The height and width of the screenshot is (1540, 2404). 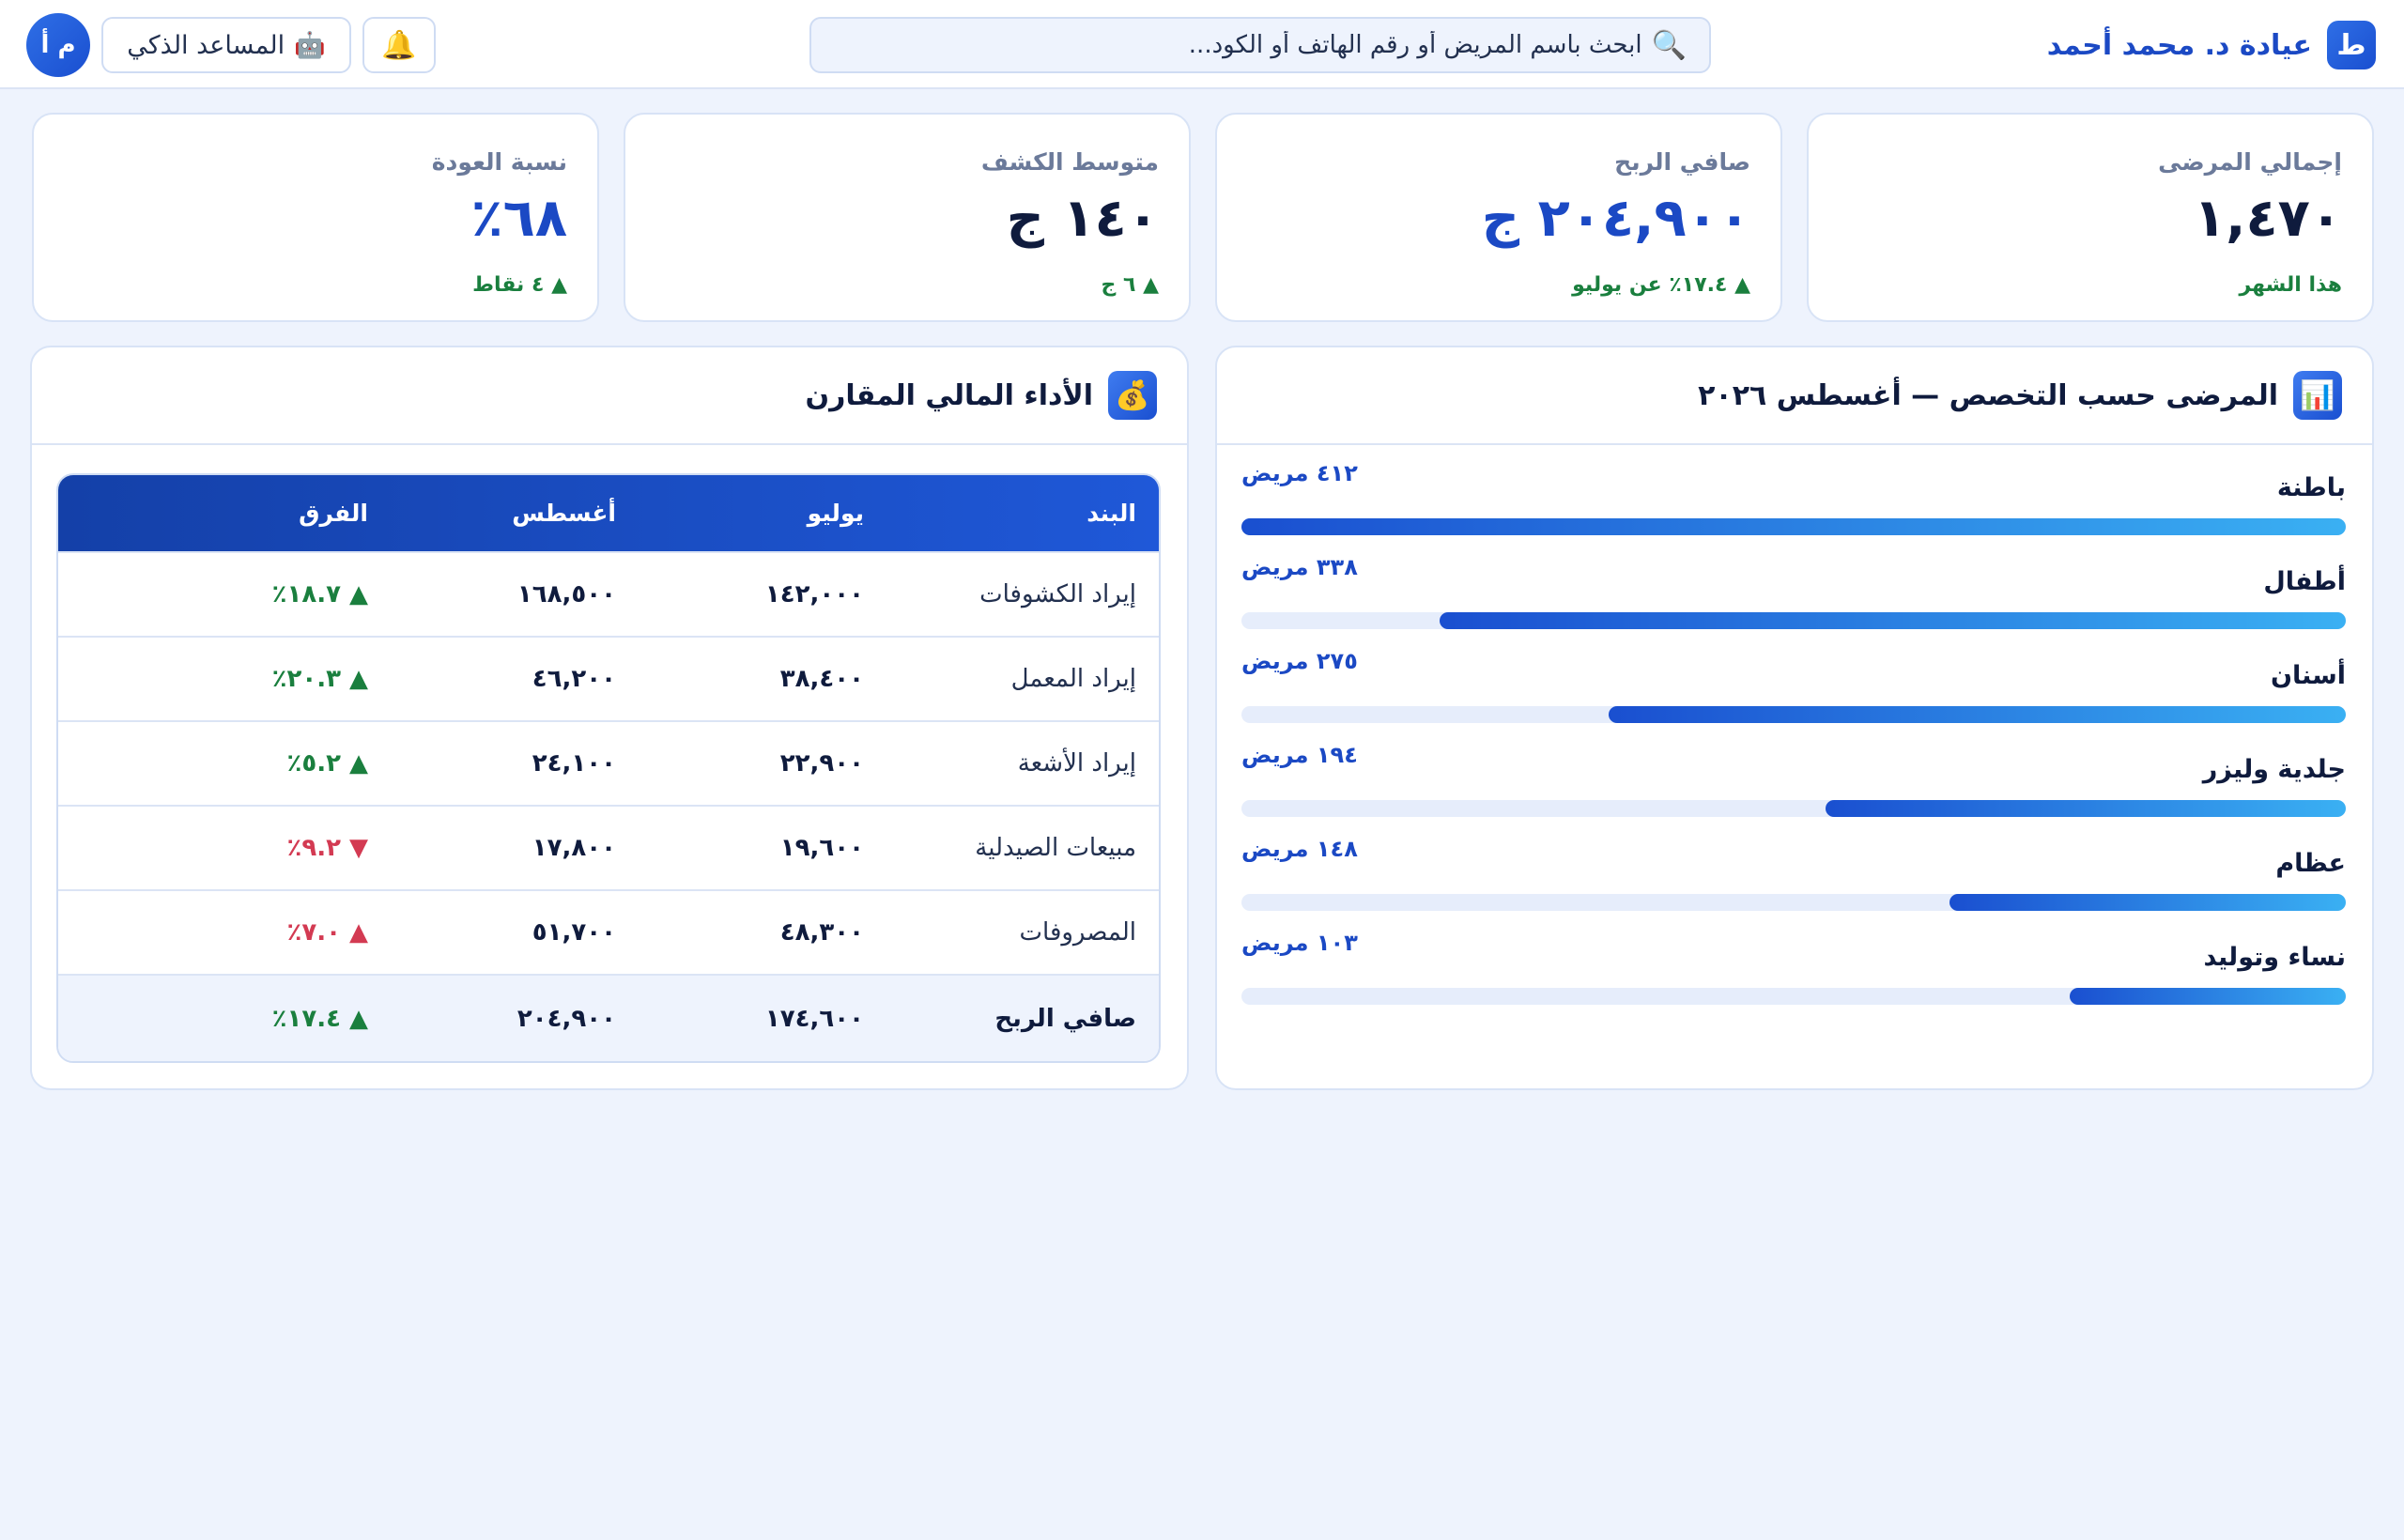 I want to click on kpi-subtext: هذا الشهر, so click(x=2290, y=285).